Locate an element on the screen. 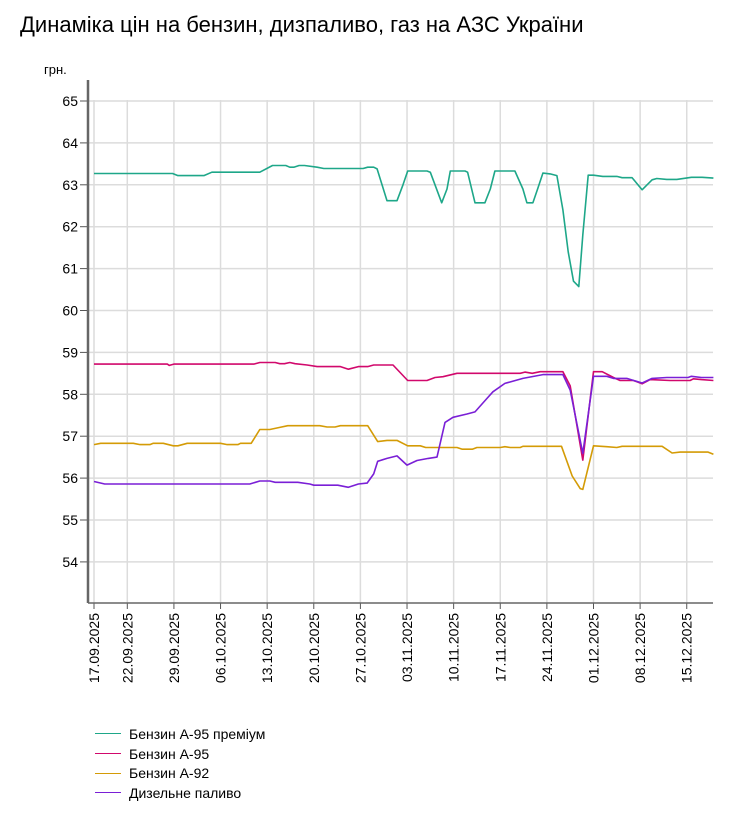 The width and height of the screenshot is (750, 814). y-tick-label: 60 is located at coordinates (70, 311).